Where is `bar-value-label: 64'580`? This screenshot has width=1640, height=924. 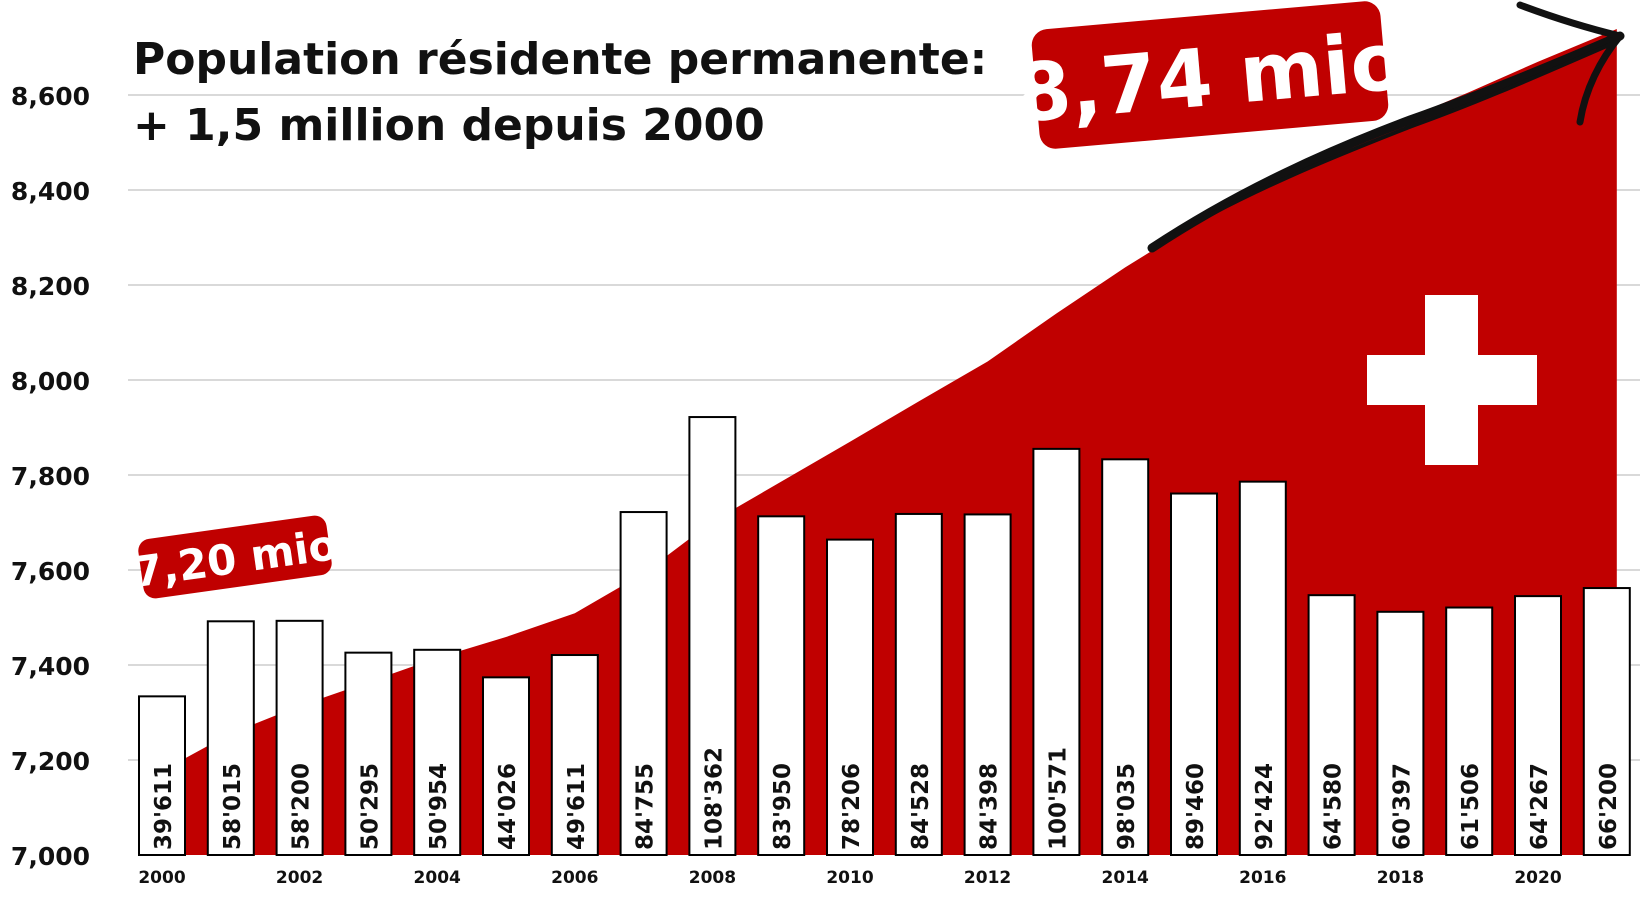
bar-value-label: 64'580 is located at coordinates (1334, 806).